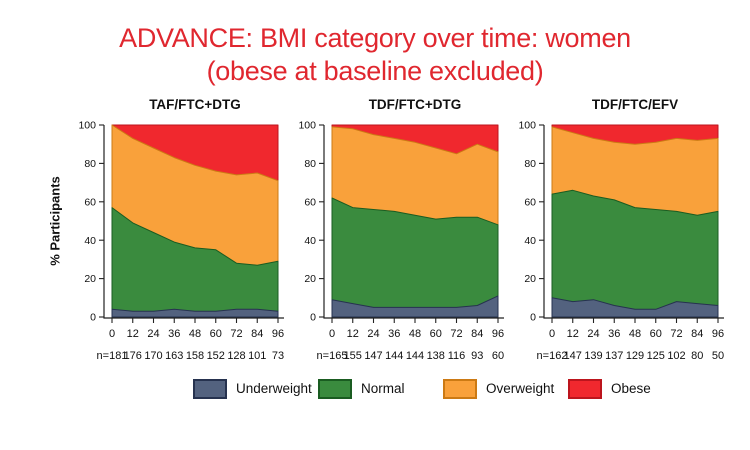 The image size is (750, 450). I want to click on legend-label-obese: Obese, so click(631, 389).